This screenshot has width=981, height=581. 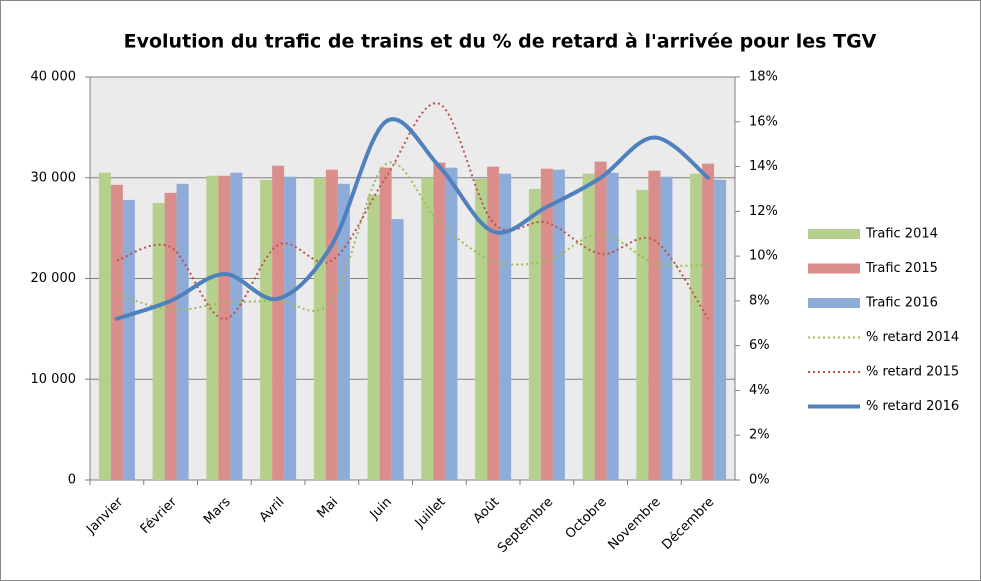 I want to click on y2-tick-label: 14%, so click(x=763, y=166).